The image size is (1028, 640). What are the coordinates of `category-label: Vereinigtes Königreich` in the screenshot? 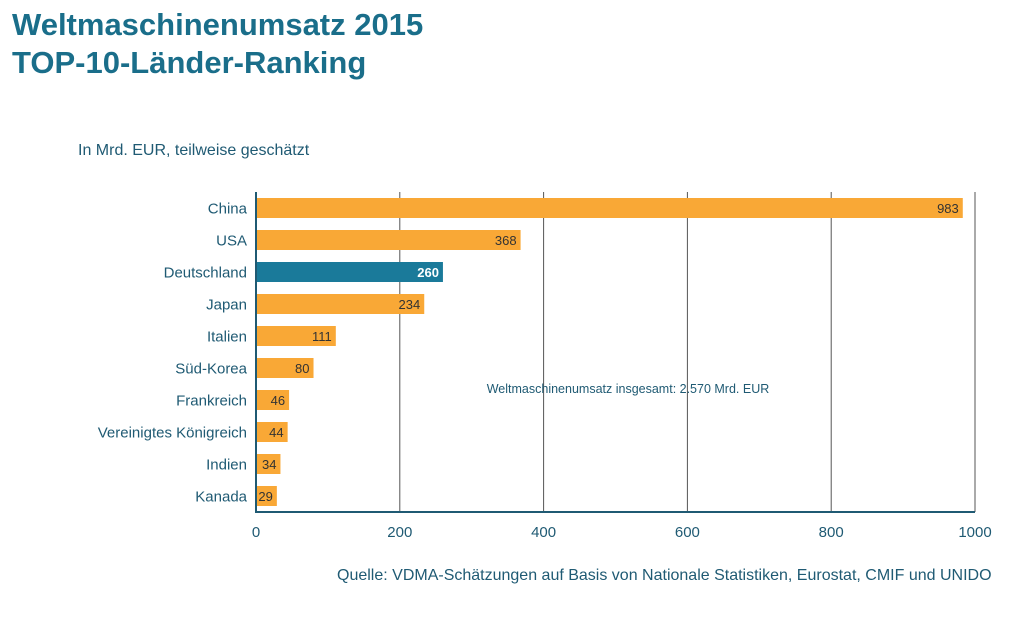 It's located at (172, 433).